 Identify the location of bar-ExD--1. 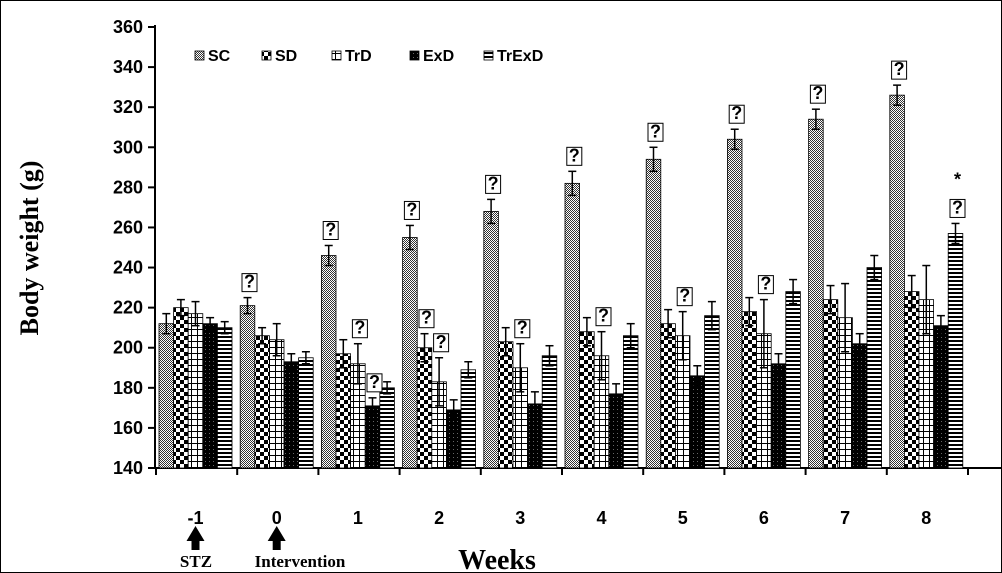
(210, 396).